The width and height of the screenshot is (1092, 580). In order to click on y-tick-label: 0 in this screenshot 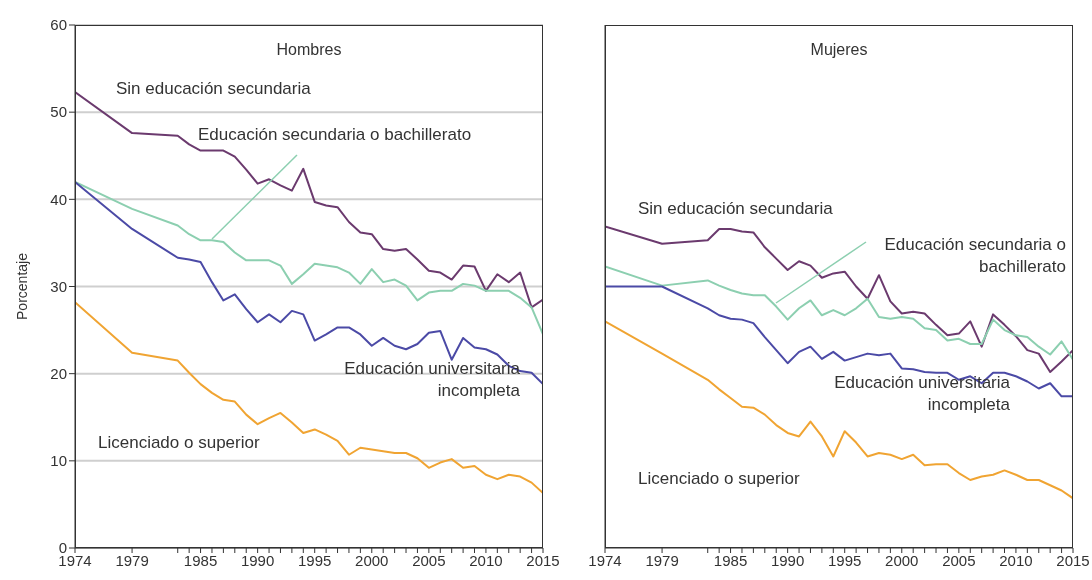, I will do `click(62, 548)`.